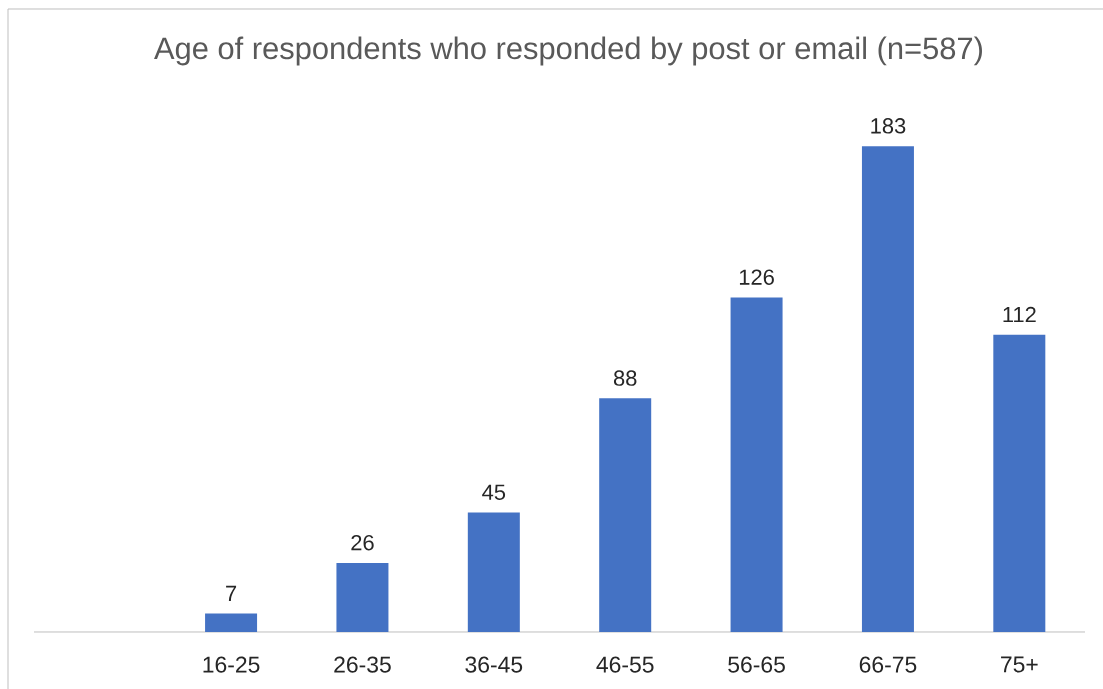 The height and width of the screenshot is (689, 1103). Describe the element at coordinates (362, 664) in the screenshot. I see `x-tick-label: 26-35` at that location.